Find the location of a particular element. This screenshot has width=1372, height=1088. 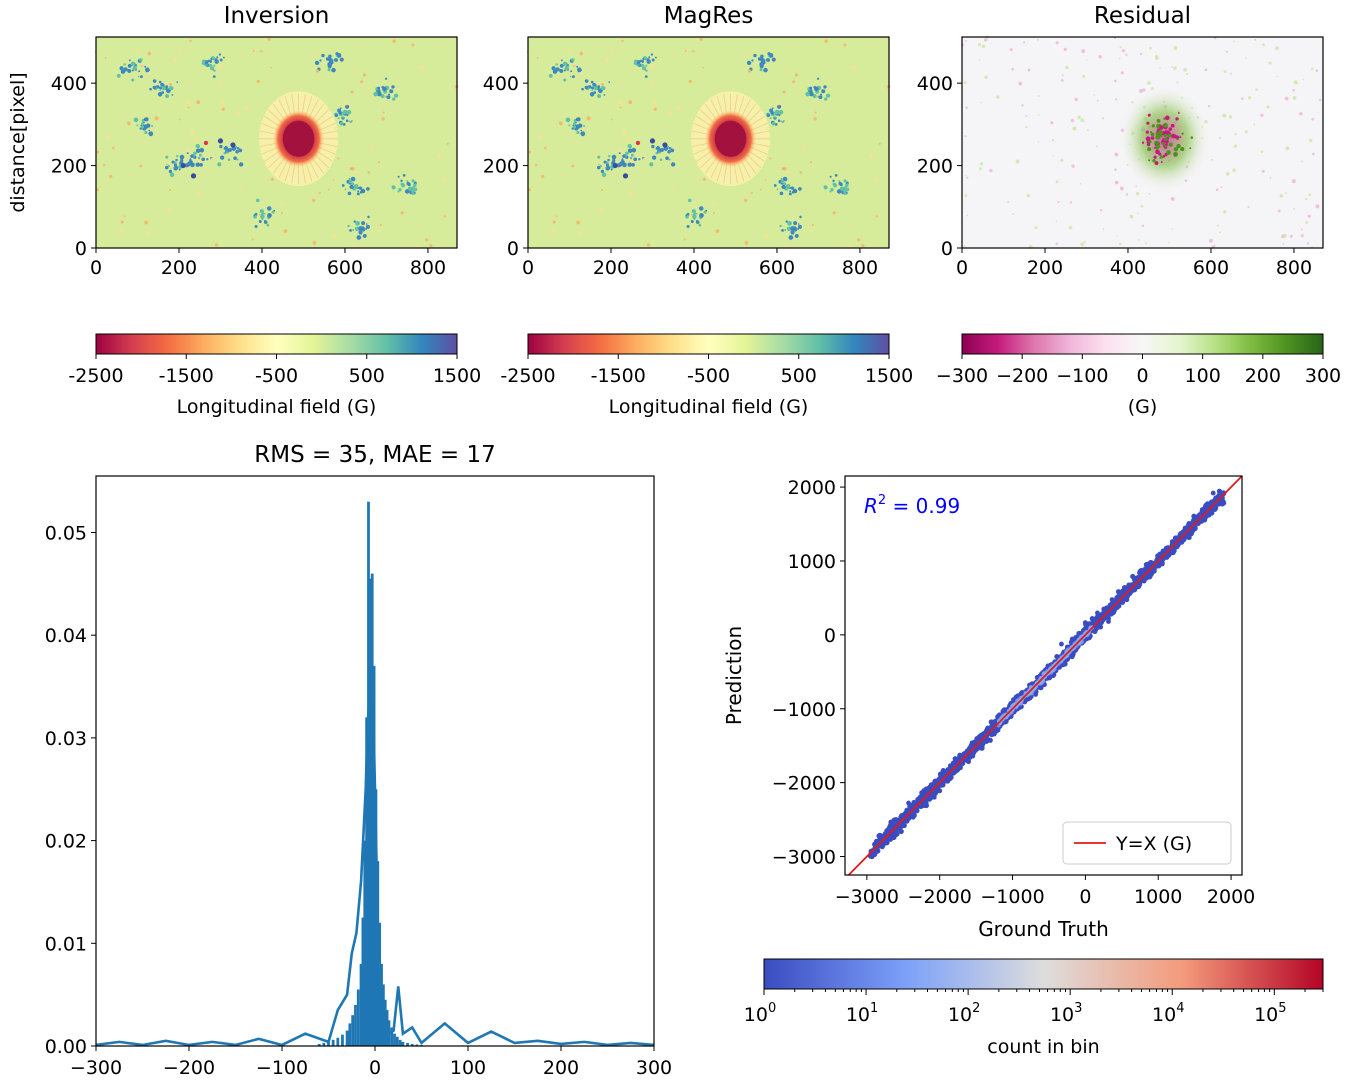

y-tick-label: 400 is located at coordinates (935, 84).